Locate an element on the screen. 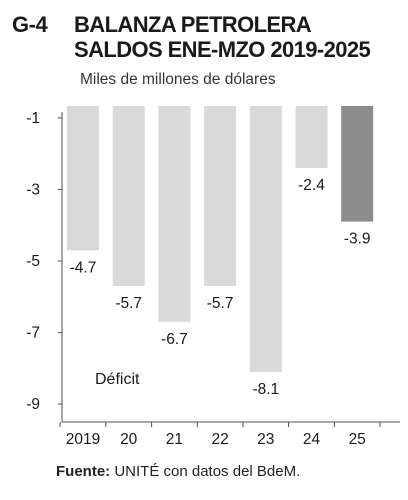 The image size is (408, 500). data-label-20: -5.7 is located at coordinates (128, 303).